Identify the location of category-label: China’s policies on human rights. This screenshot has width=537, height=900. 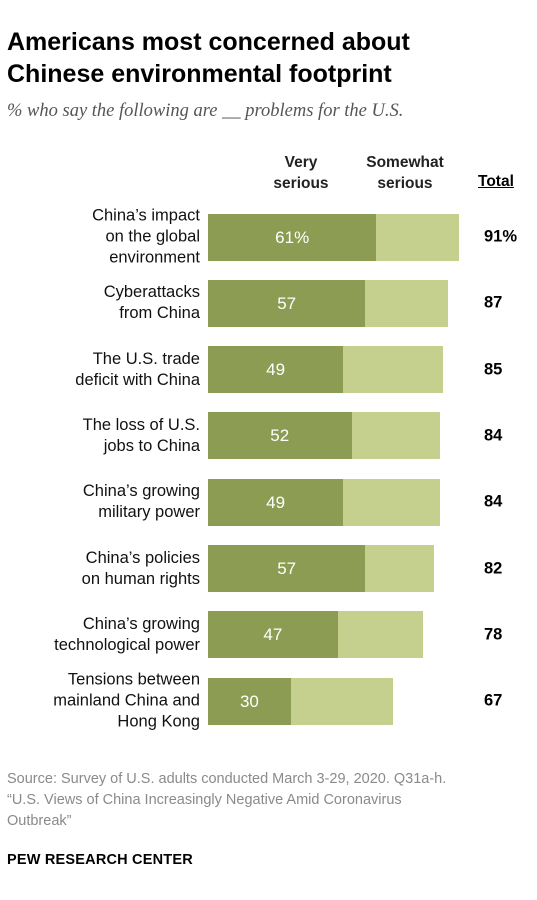
(110, 569).